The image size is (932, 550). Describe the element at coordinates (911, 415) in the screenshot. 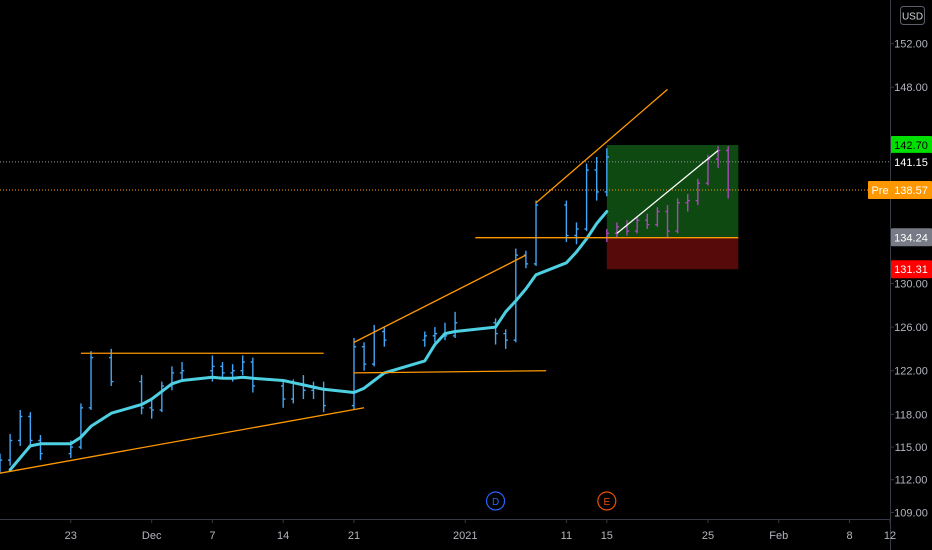

I see `price-tick-label: 118.00` at that location.